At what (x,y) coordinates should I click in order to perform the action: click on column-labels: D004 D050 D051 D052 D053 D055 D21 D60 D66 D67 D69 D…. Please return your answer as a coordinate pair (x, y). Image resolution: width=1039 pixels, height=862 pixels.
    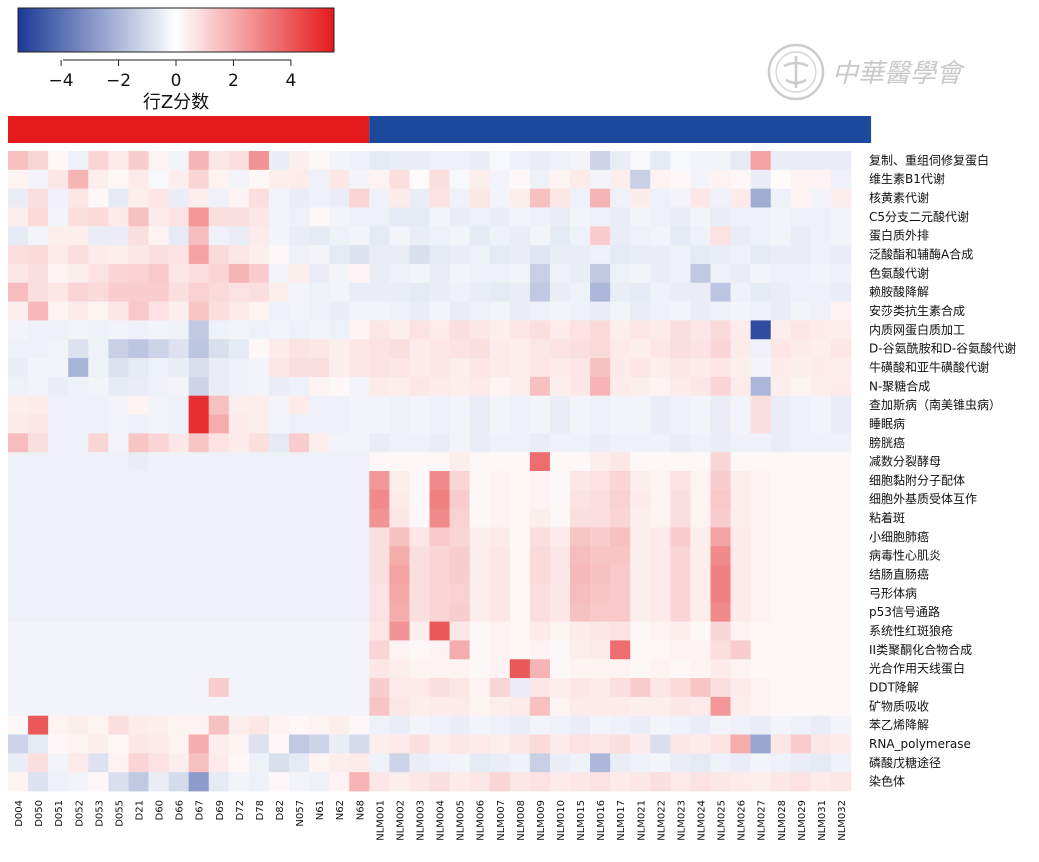
    Looking at the image, I should click on (431, 820).